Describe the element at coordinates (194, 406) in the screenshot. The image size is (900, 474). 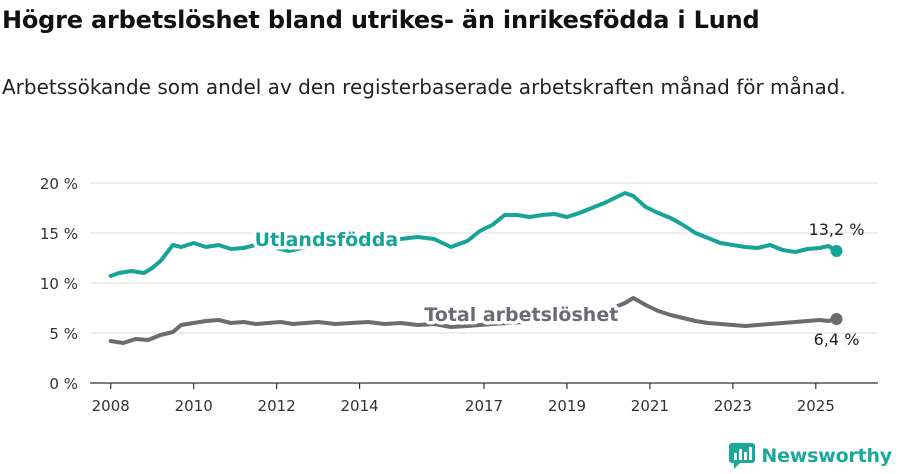
I see `x-tick-label: 2010` at that location.